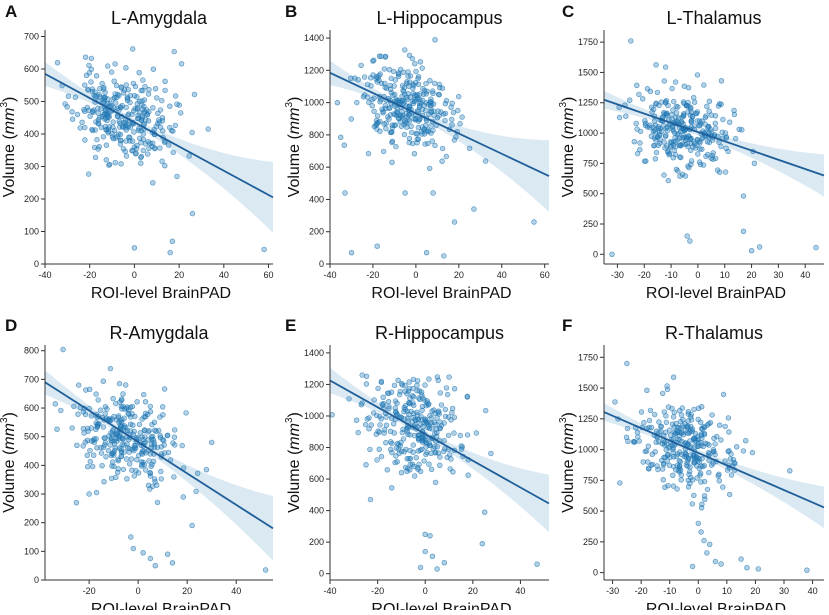 This screenshot has width=829, height=615. Describe the element at coordinates (289, 105) in the screenshot. I see `y-label-exponent: 3` at that location.